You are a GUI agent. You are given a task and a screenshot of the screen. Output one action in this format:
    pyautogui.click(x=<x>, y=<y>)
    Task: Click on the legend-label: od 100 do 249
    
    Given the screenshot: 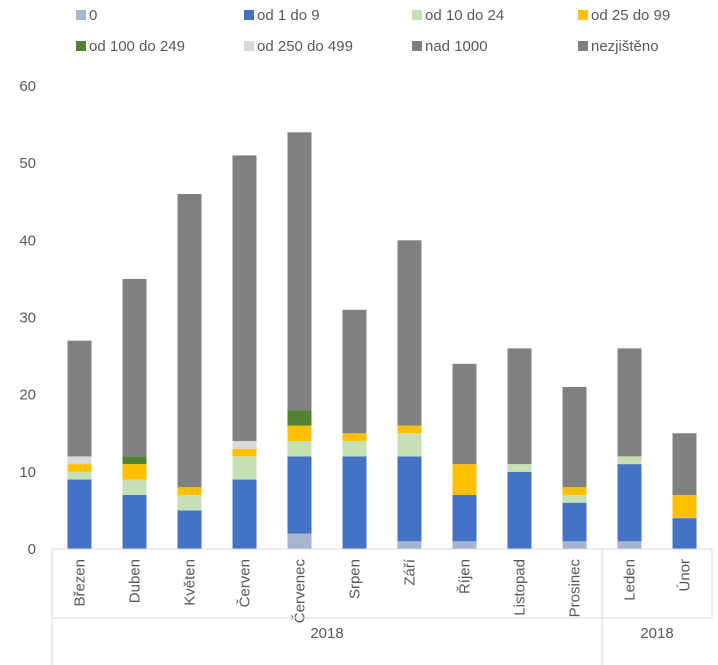 What is the action you would take?
    pyautogui.click(x=137, y=46)
    